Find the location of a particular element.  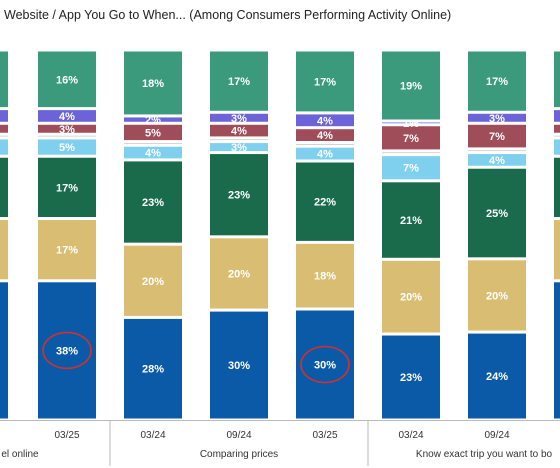

data-label: 18% is located at coordinates (325, 277).